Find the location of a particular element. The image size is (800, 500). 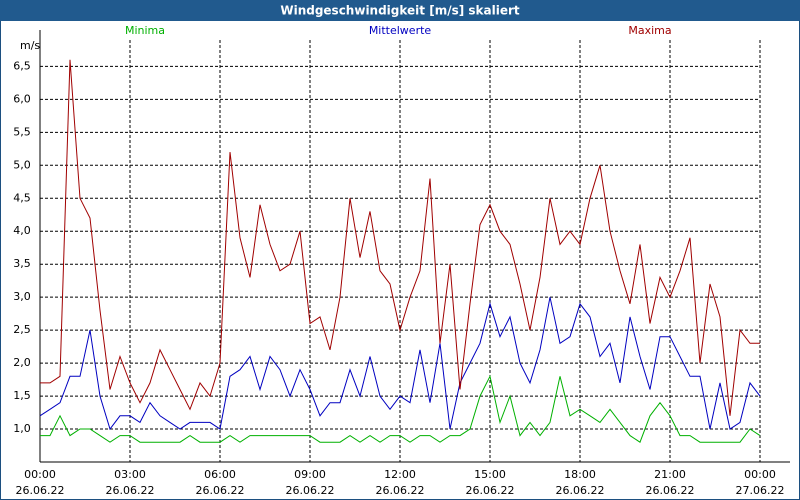

x-tick-label: 18:00 is located at coordinates (580, 474).